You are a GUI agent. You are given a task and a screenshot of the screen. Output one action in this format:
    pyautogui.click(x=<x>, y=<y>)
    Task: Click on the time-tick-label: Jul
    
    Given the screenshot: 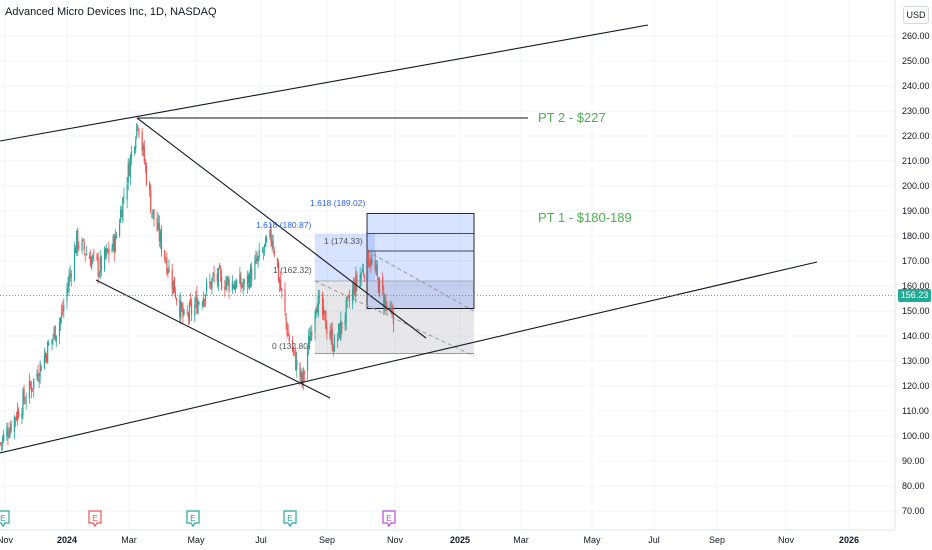 What is the action you would take?
    pyautogui.click(x=261, y=540)
    